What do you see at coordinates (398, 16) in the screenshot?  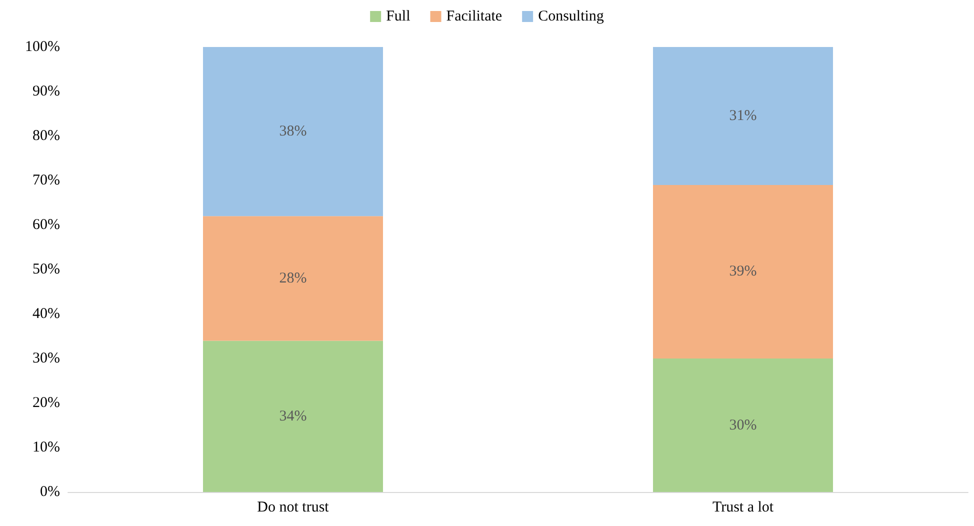 I see `legend-label: Full` at bounding box center [398, 16].